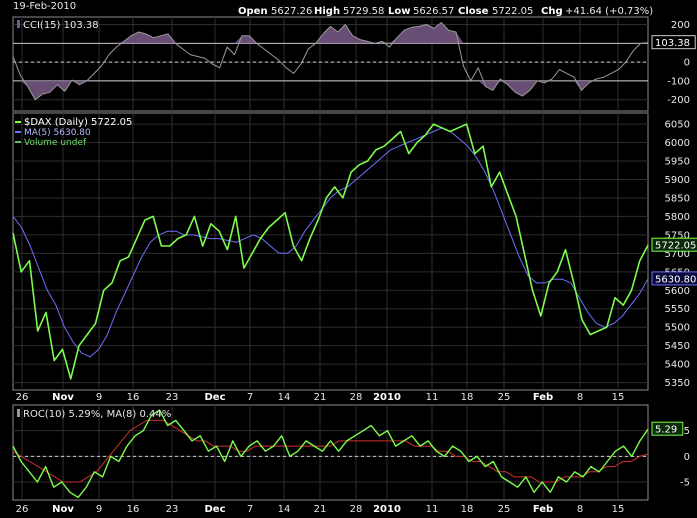 The width and height of the screenshot is (697, 518). Describe the element at coordinates (687, 431) in the screenshot. I see `roc-tick-label: 5` at that location.